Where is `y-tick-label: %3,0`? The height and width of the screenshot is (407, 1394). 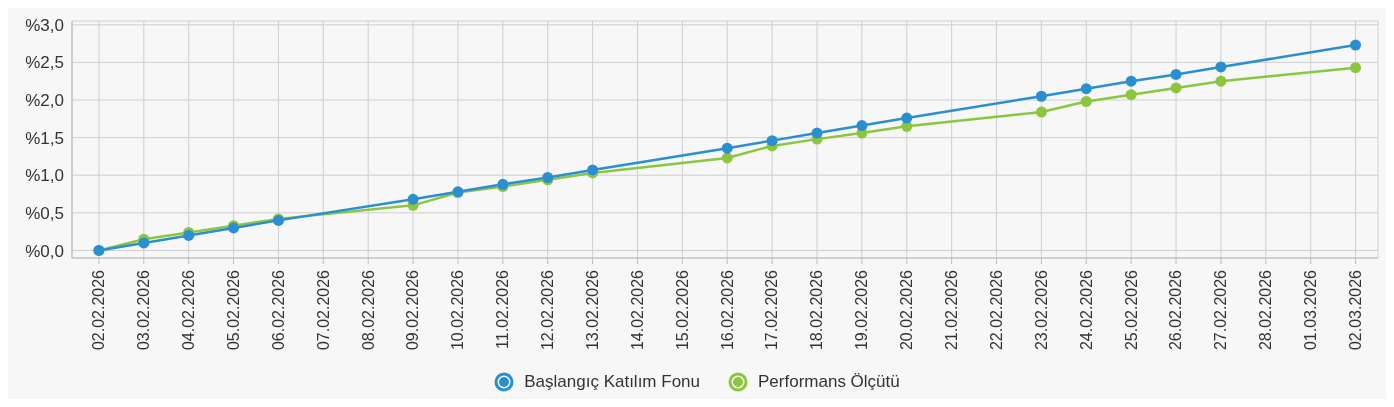 y-tick-label: %3,0 is located at coordinates (44, 25).